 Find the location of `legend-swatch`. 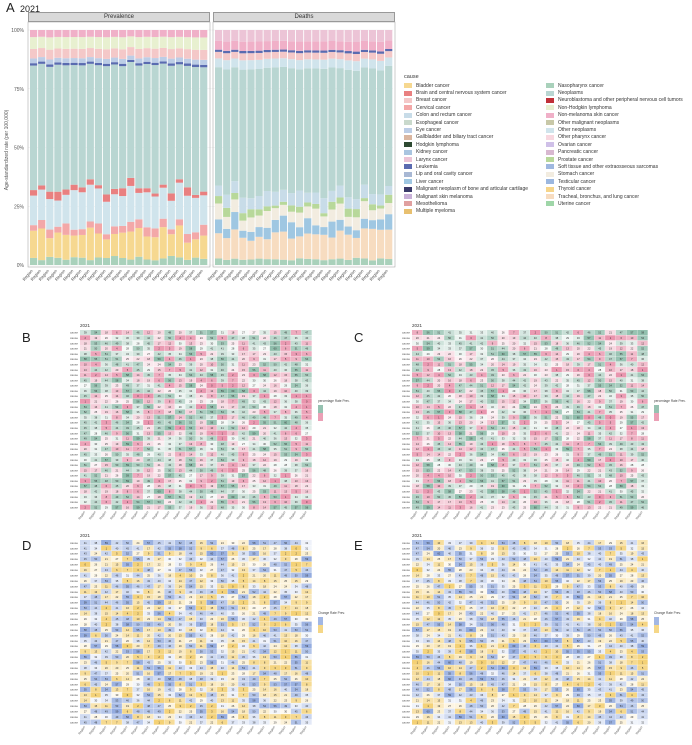

legend-swatch is located at coordinates (408, 93).